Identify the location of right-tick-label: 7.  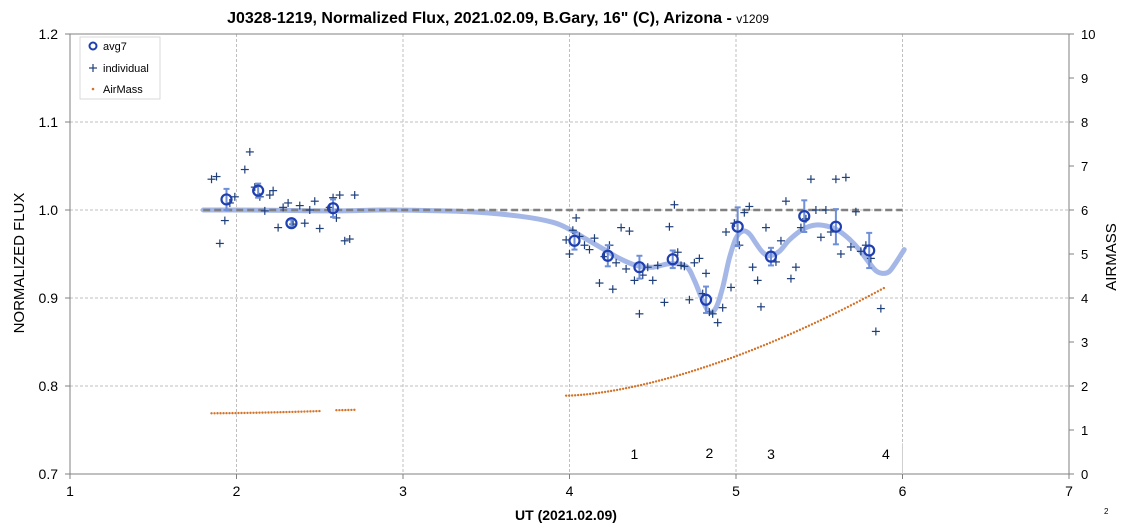
(1084, 166).